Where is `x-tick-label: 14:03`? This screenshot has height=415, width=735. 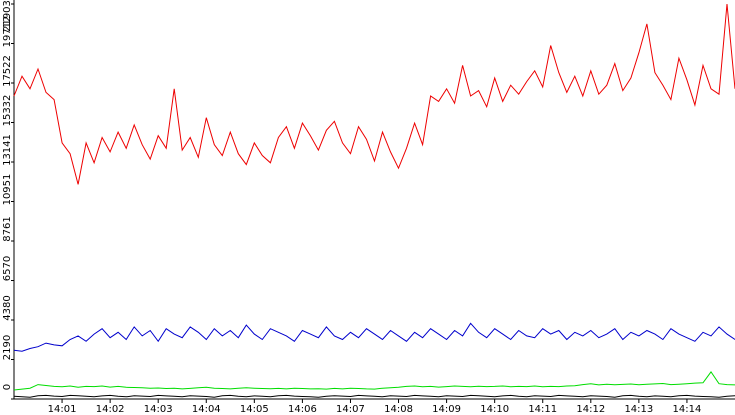 x-tick-label: 14:03 is located at coordinates (158, 409).